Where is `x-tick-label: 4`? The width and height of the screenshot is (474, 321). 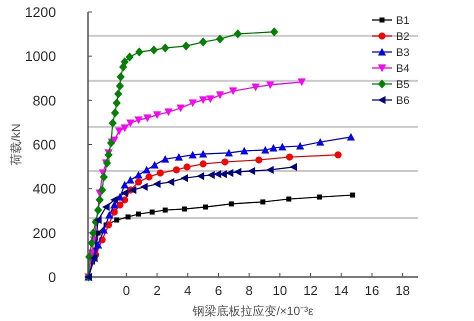 x-tick-label: 4 is located at coordinates (188, 290).